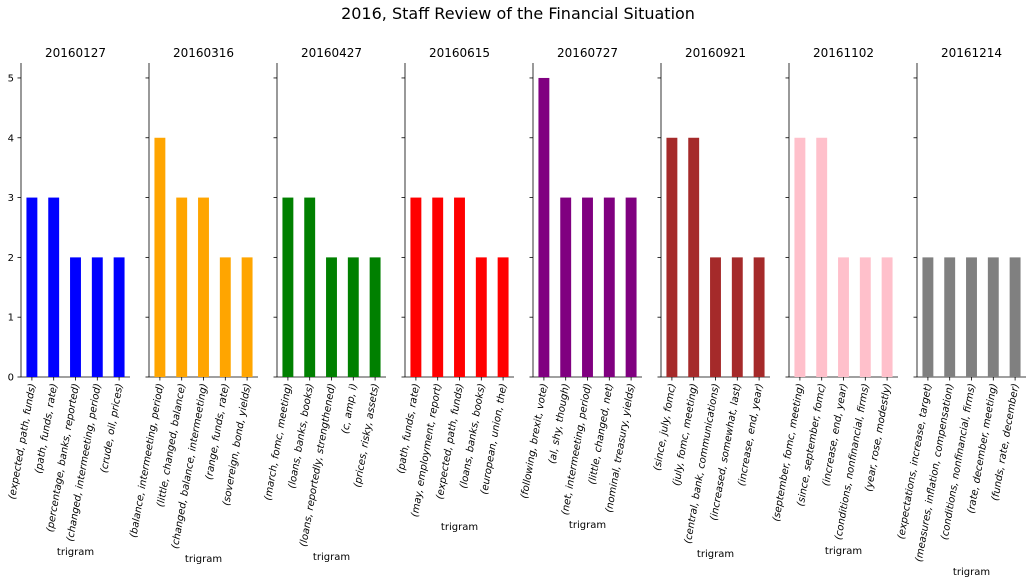  I want to click on panel-0-xtick-label-0: (expected, path, funds), so click(22, 442).